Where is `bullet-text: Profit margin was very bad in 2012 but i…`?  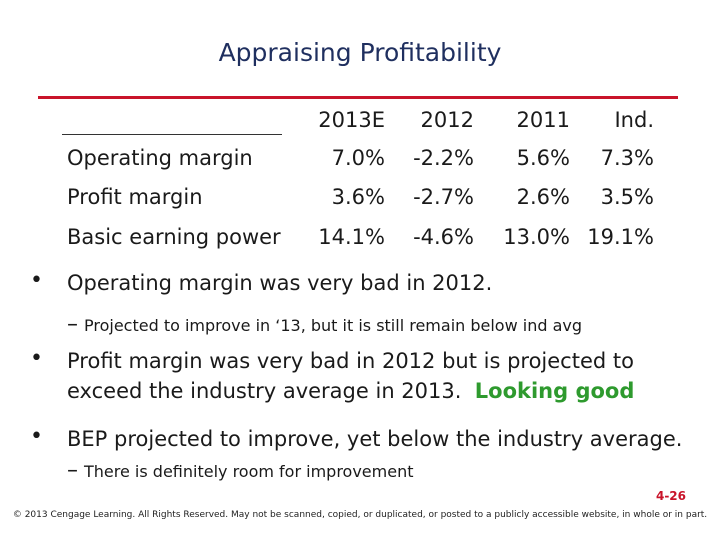
bullet-text: Profit margin was very bad in 2012 but i… is located at coordinates (387, 376).